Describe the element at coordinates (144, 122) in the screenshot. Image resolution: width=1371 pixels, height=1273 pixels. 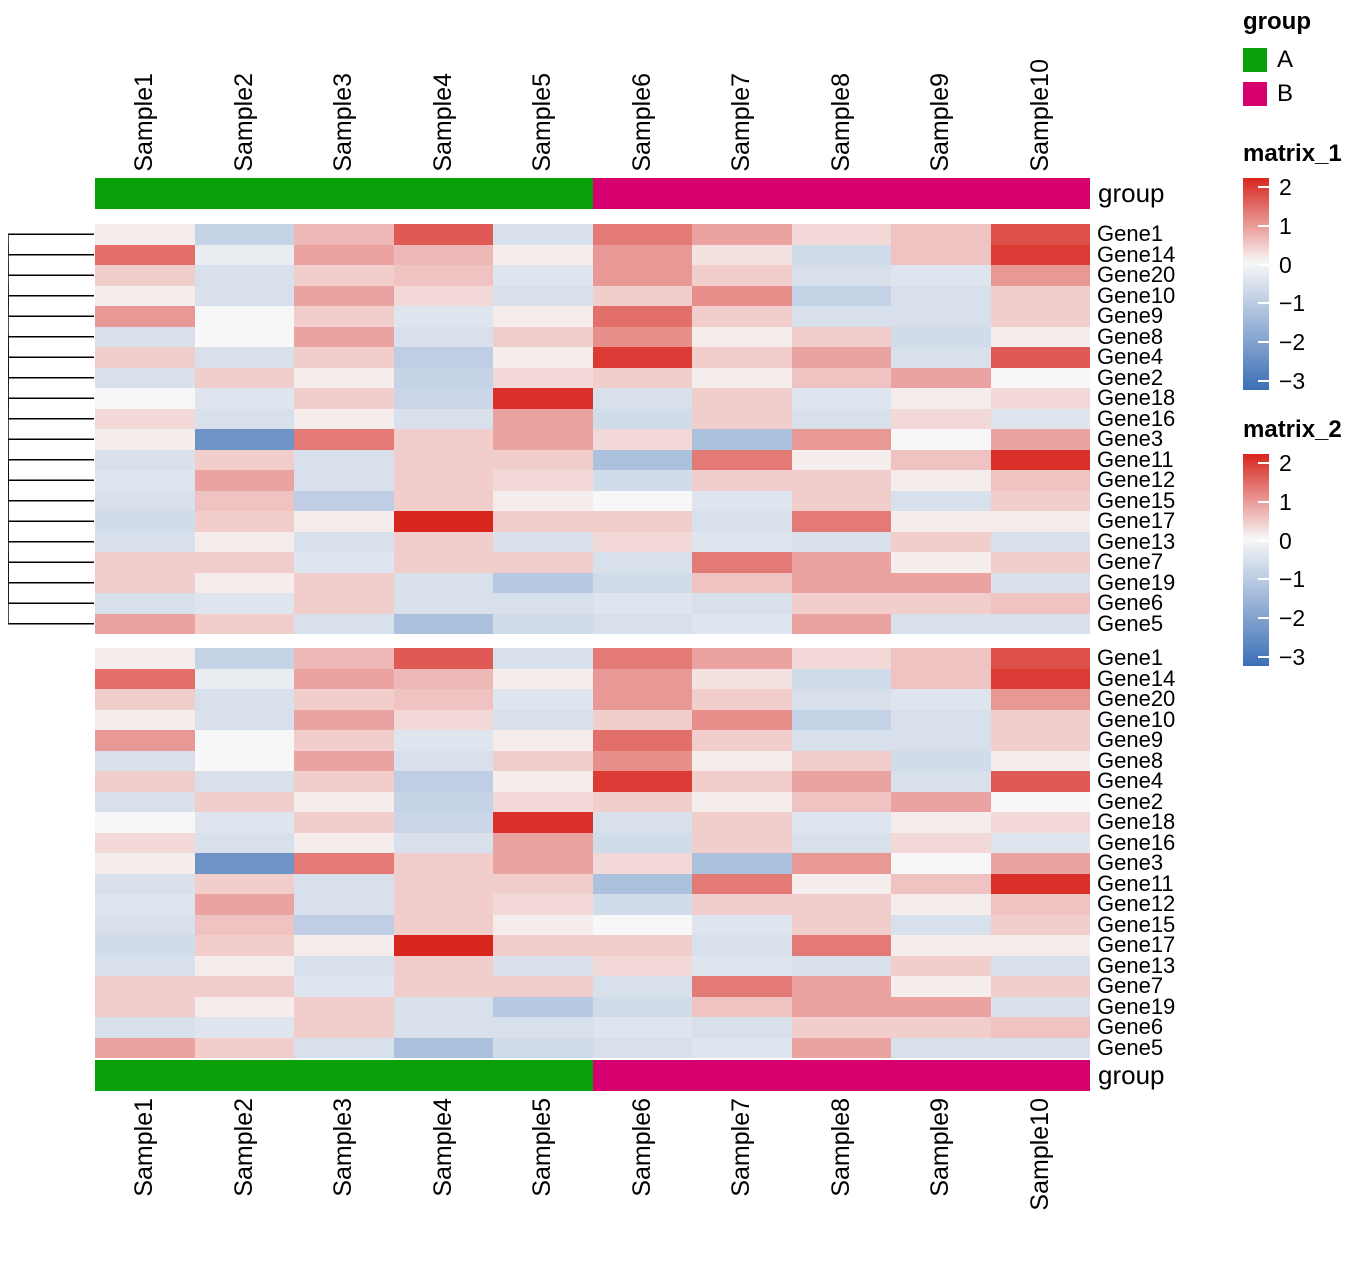
I see `column-label: Sample1` at that location.